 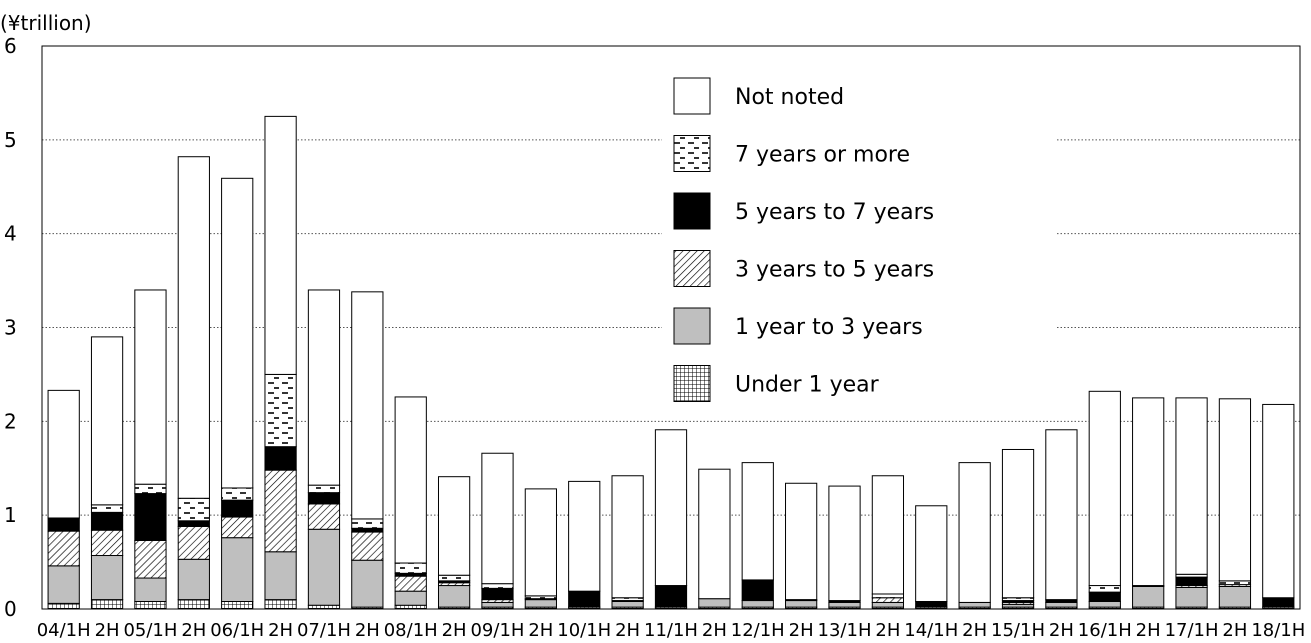 What do you see at coordinates (324, 630) in the screenshot?
I see `x-tick-label: 07/1H` at bounding box center [324, 630].